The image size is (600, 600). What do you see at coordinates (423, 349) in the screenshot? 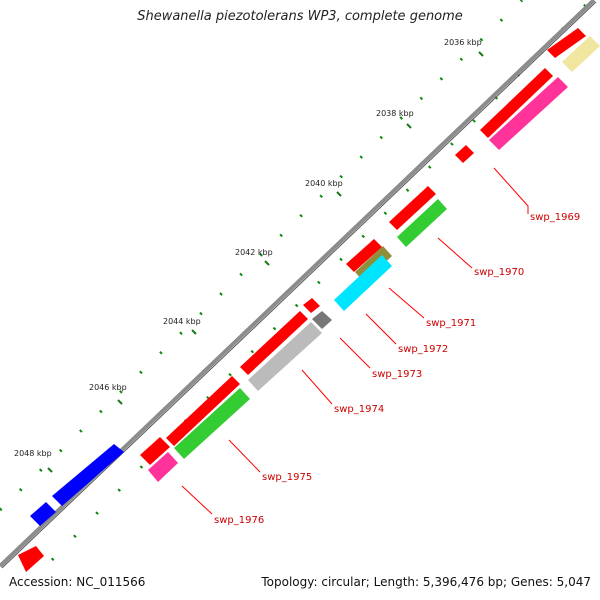
I see `gene-label: swp_1972` at bounding box center [423, 349].